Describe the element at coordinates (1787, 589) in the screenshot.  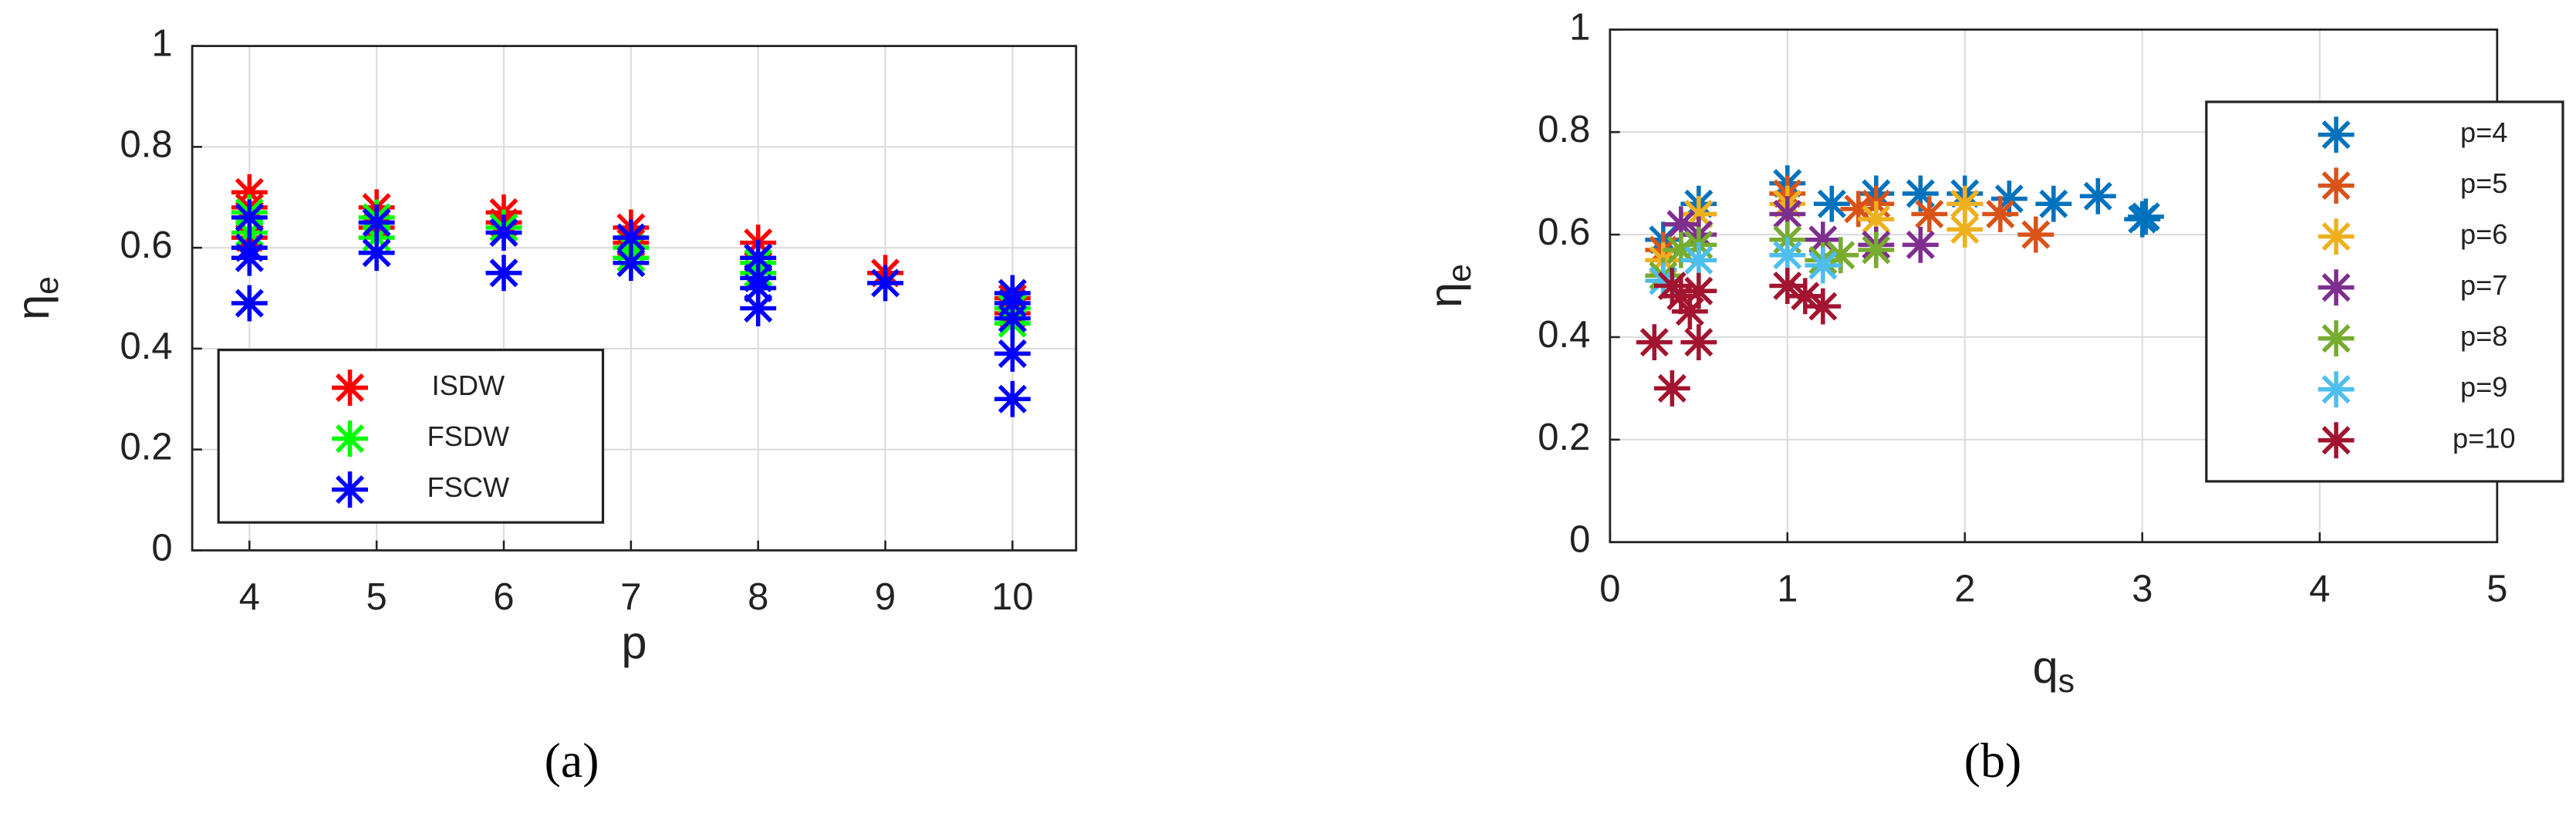
I see `x-tick-label: 1` at that location.